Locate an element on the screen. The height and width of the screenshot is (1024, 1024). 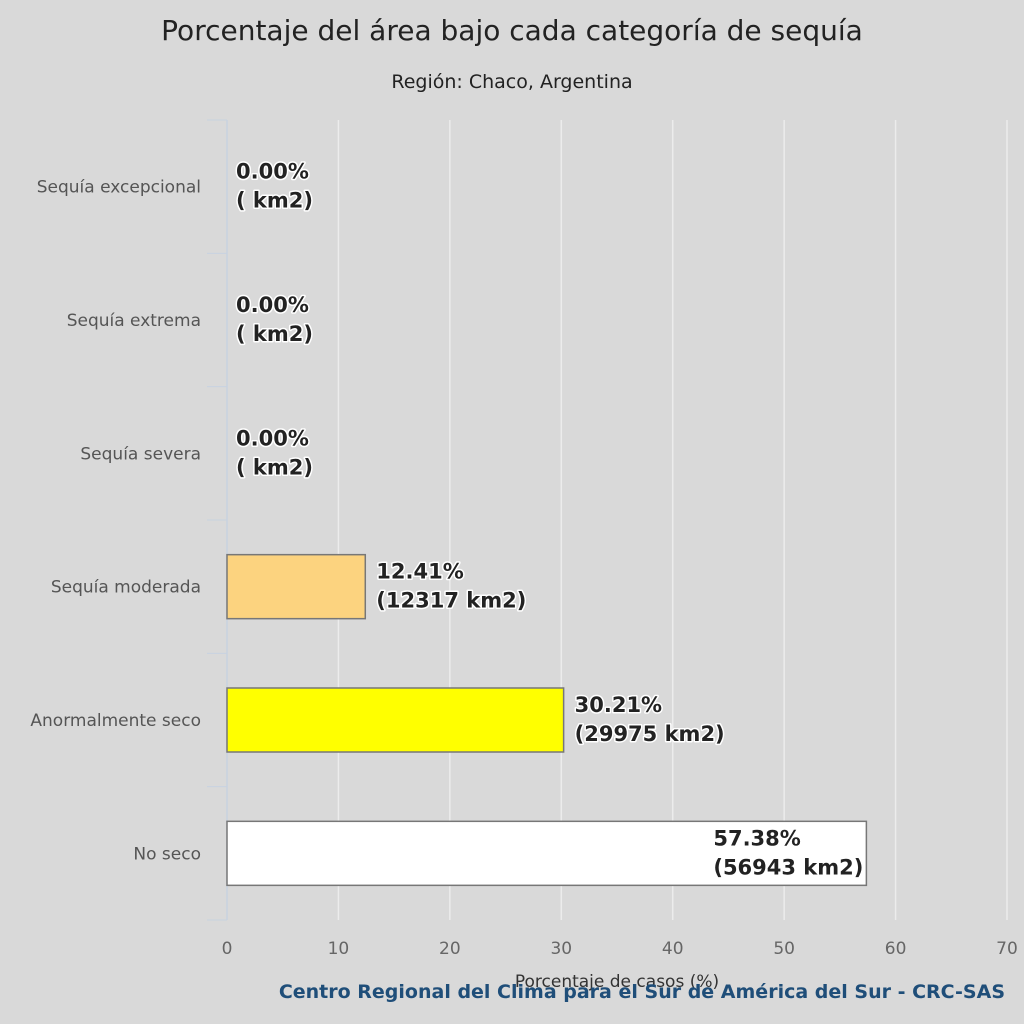
x-tick-label: 60 is located at coordinates (896, 949).